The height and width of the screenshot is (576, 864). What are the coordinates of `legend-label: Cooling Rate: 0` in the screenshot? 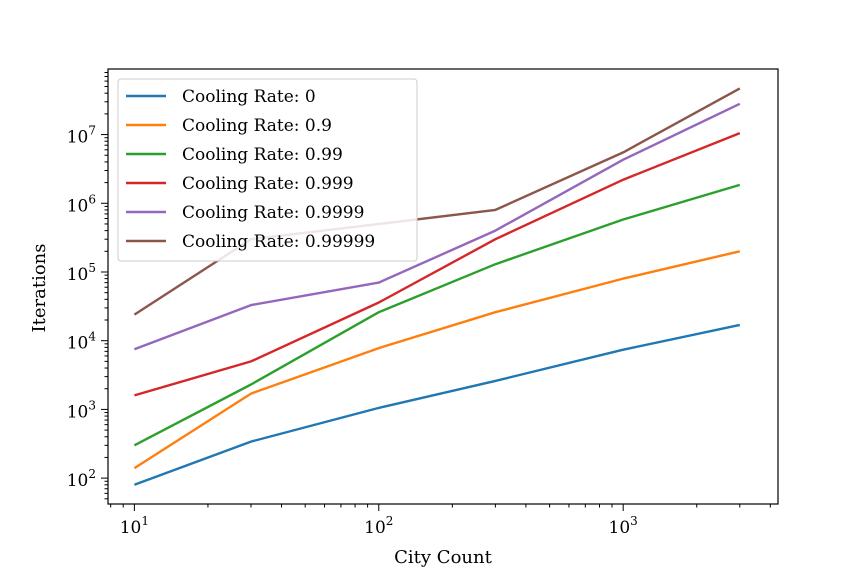 It's located at (249, 97).